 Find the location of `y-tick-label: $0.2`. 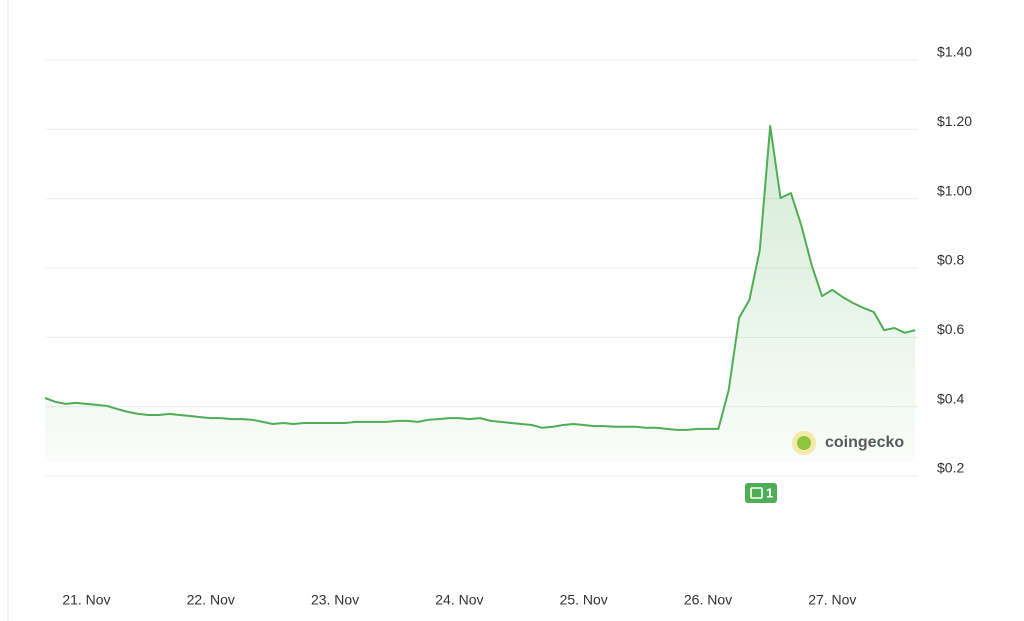

y-tick-label: $0.2 is located at coordinates (950, 468).